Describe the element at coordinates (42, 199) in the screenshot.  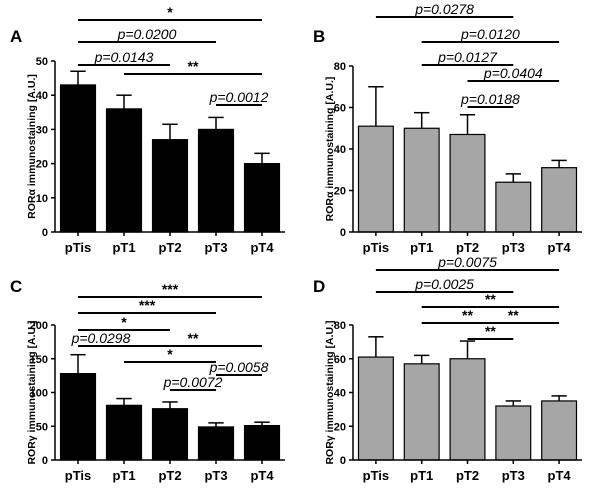
I see `y-tick-label: 10` at that location.